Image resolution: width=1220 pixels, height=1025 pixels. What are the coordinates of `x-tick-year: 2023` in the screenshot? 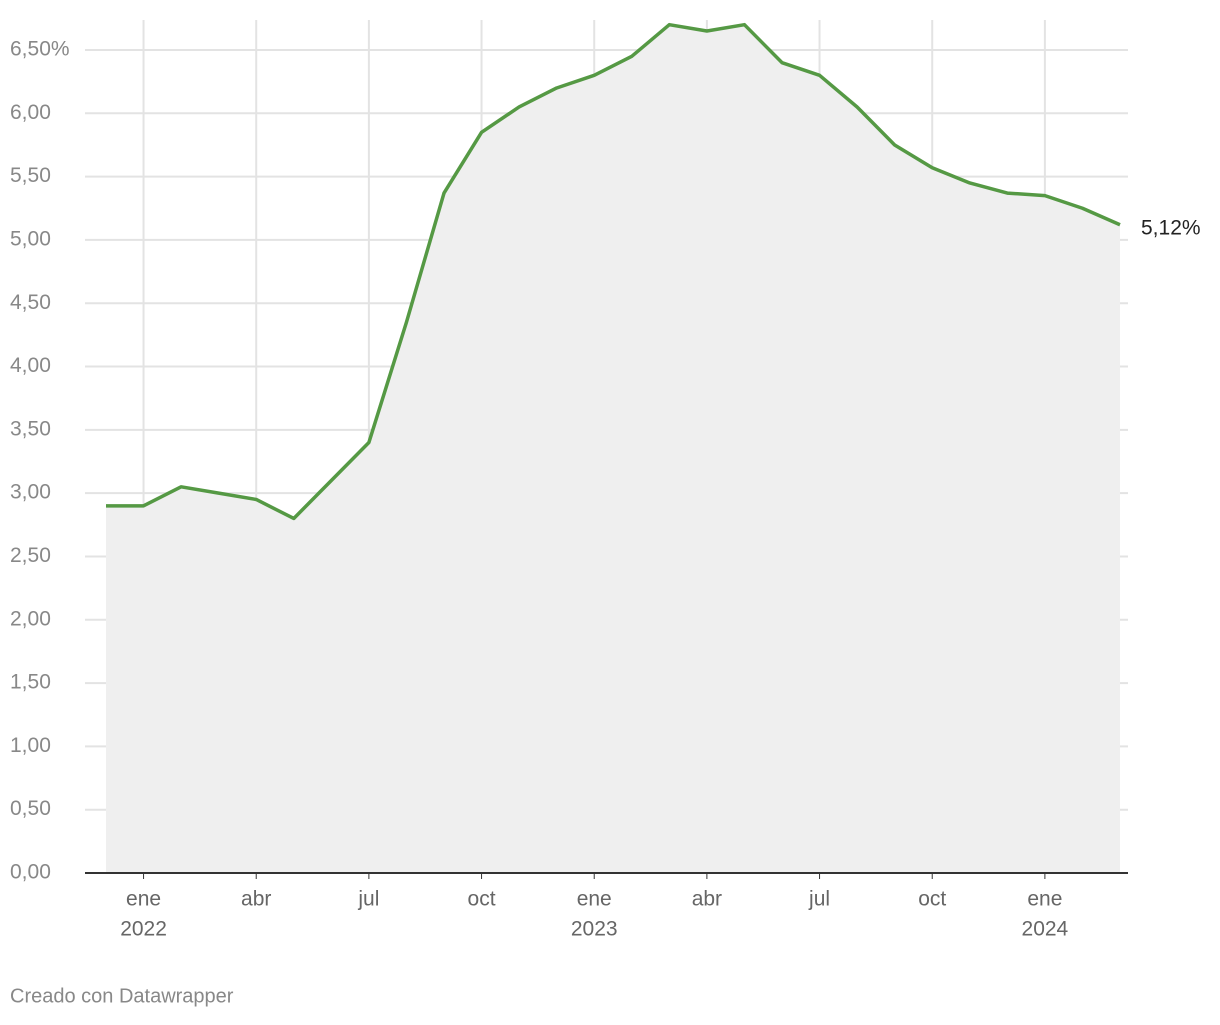 It's located at (594, 929).